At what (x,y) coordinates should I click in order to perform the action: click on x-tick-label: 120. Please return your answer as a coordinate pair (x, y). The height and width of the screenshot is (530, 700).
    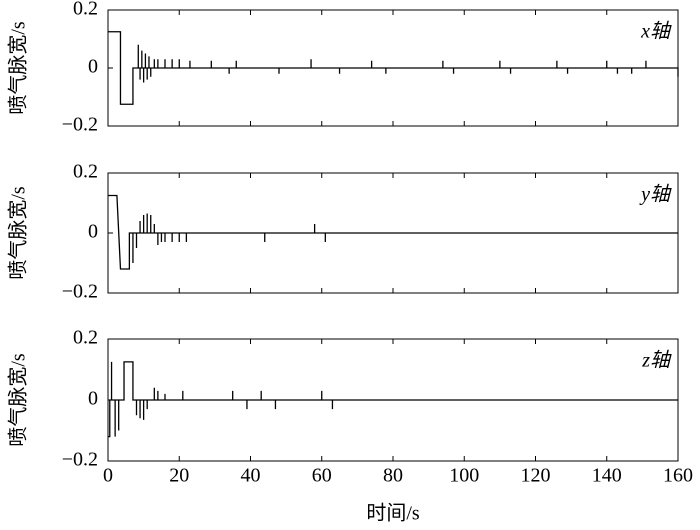
    Looking at the image, I should click on (536, 476).